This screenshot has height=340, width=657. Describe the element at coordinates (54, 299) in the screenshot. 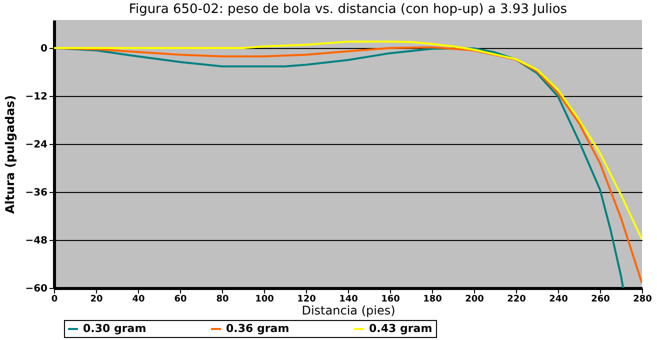

I see `x-tick-label: 0` at that location.